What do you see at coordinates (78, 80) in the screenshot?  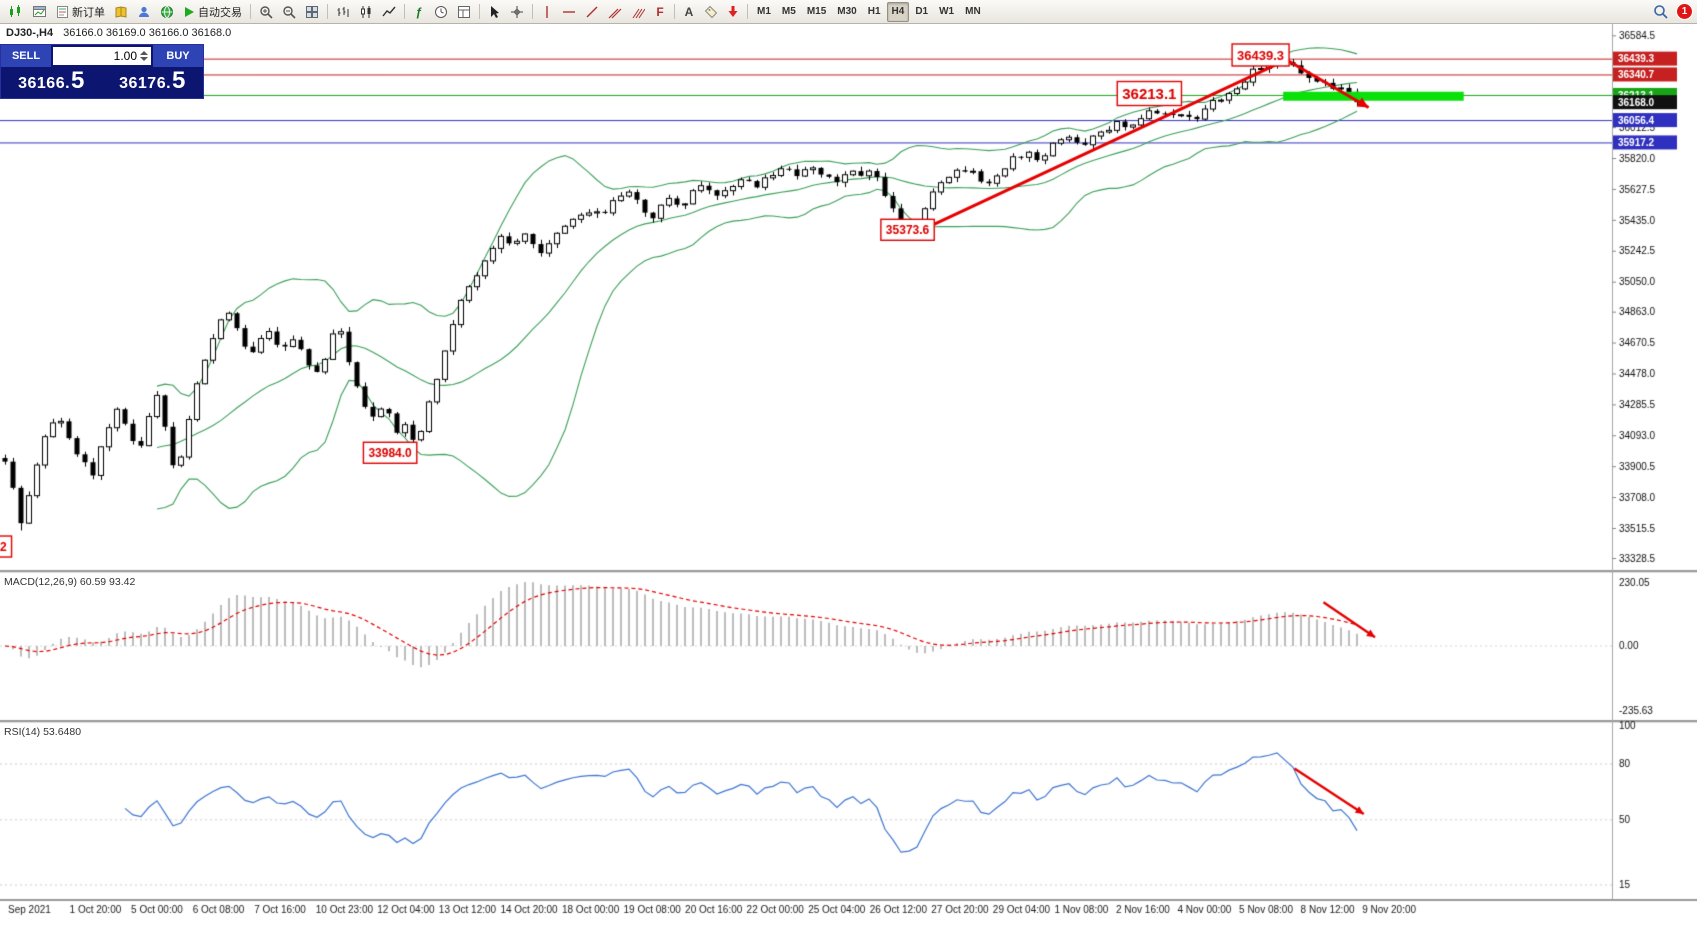 I see `sell-price-dec: 5` at bounding box center [78, 80].